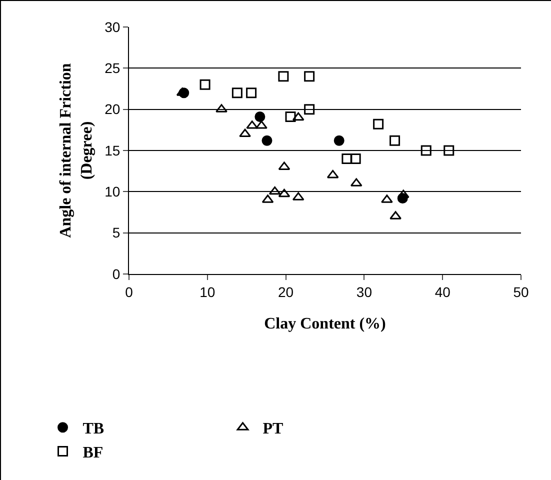  I want to click on y-tick-label: 25, so click(112, 68).